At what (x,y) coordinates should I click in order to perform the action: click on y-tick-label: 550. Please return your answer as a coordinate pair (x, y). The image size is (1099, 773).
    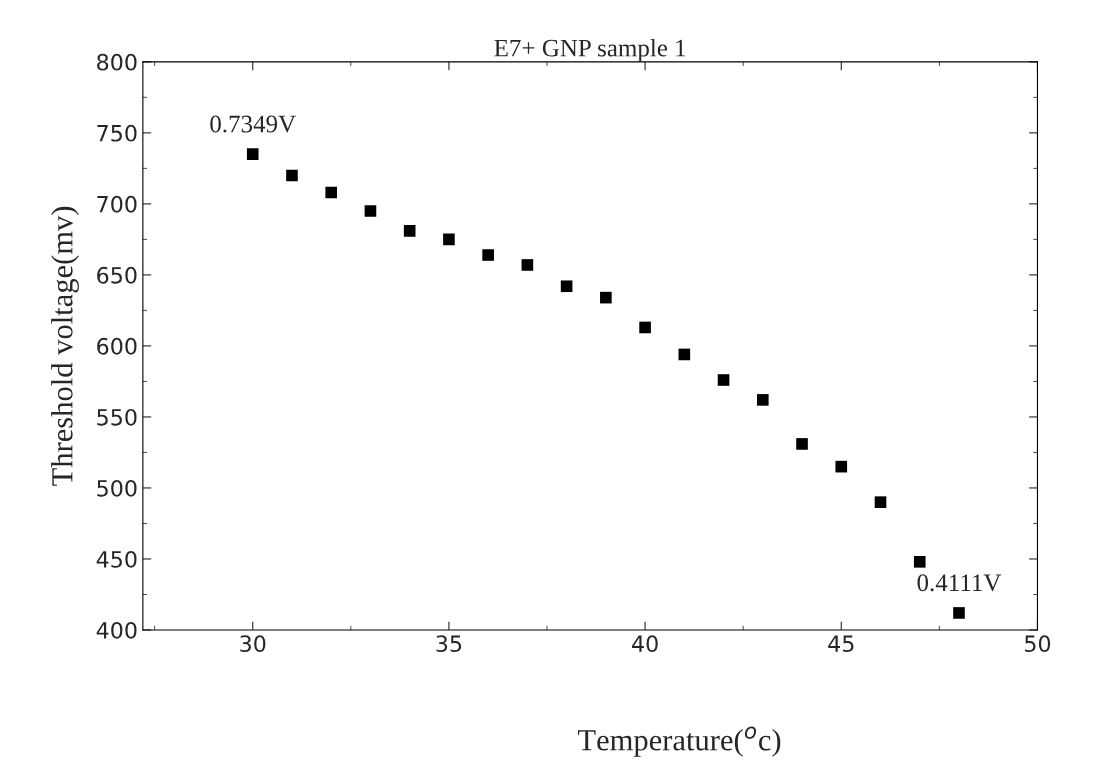
    Looking at the image, I should click on (117, 417).